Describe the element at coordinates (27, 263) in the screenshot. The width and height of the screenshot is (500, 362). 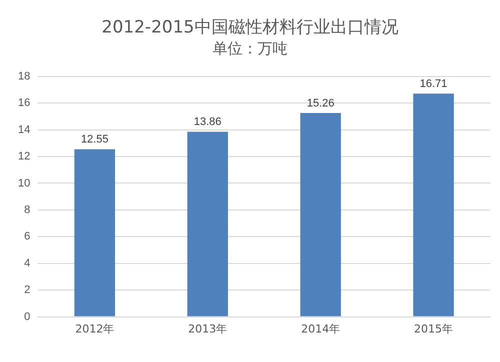
I see `y-tick-label: 4` at that location.